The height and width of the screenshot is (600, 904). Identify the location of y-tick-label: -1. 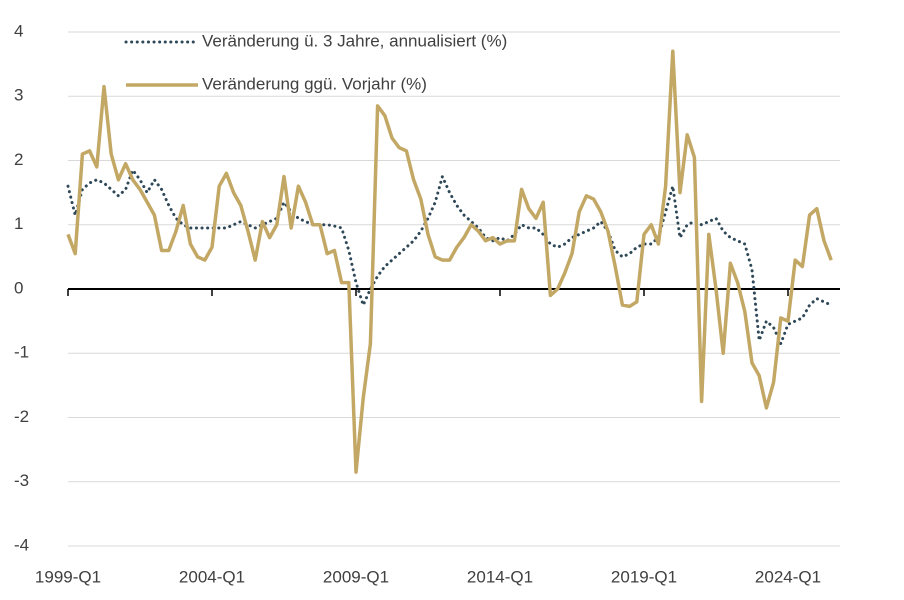
(21, 352).